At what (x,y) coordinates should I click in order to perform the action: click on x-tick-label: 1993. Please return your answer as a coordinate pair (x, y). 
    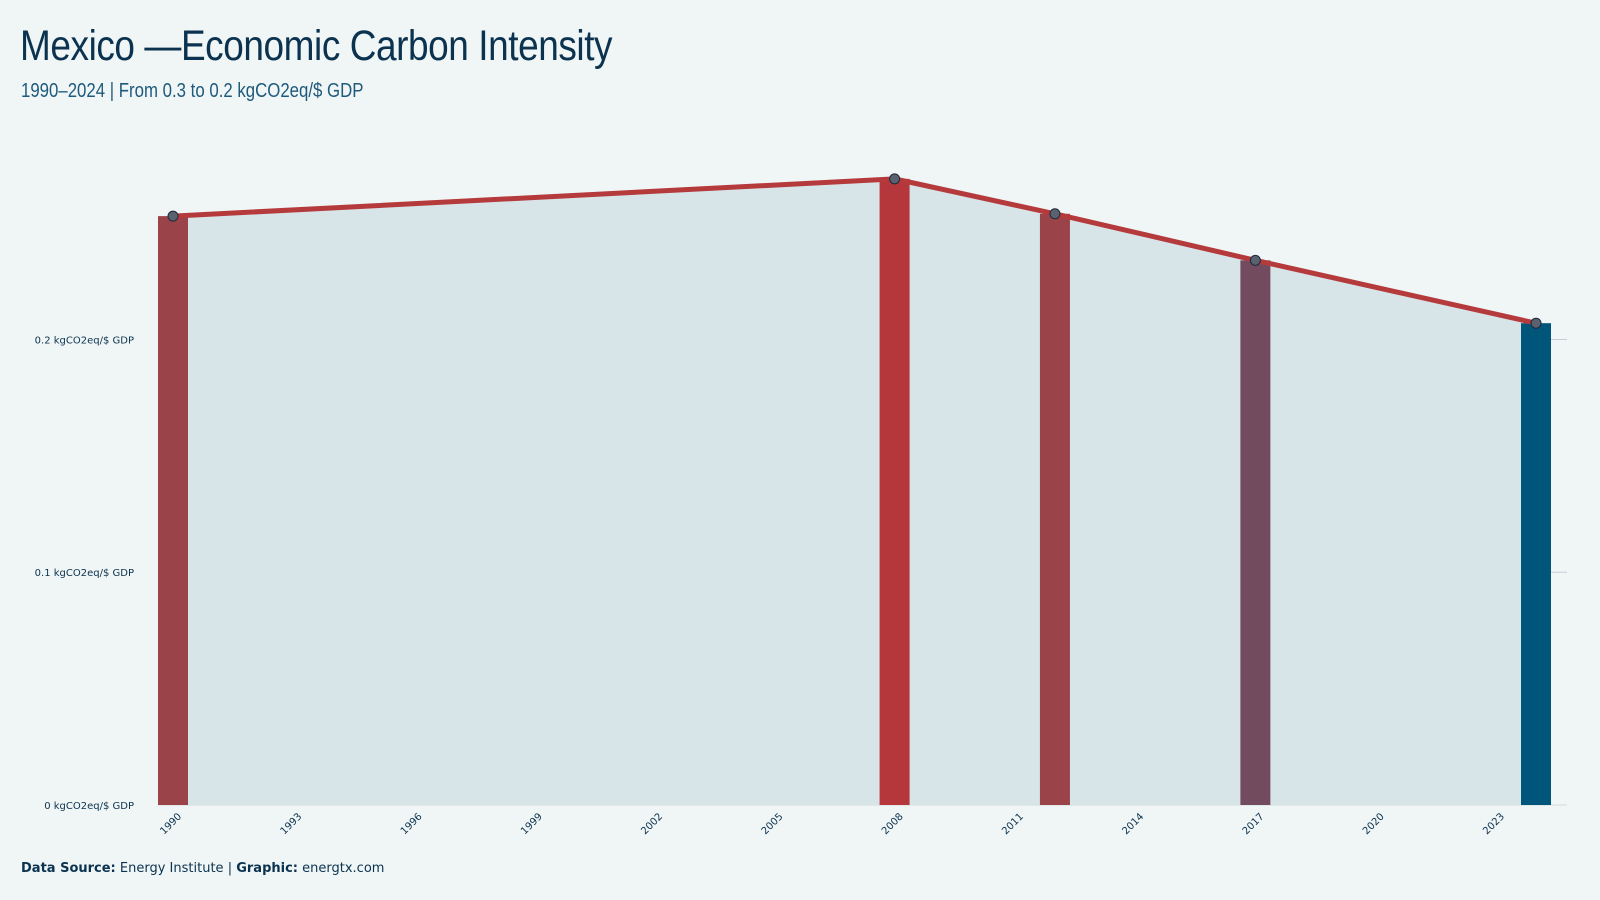
    Looking at the image, I should click on (292, 824).